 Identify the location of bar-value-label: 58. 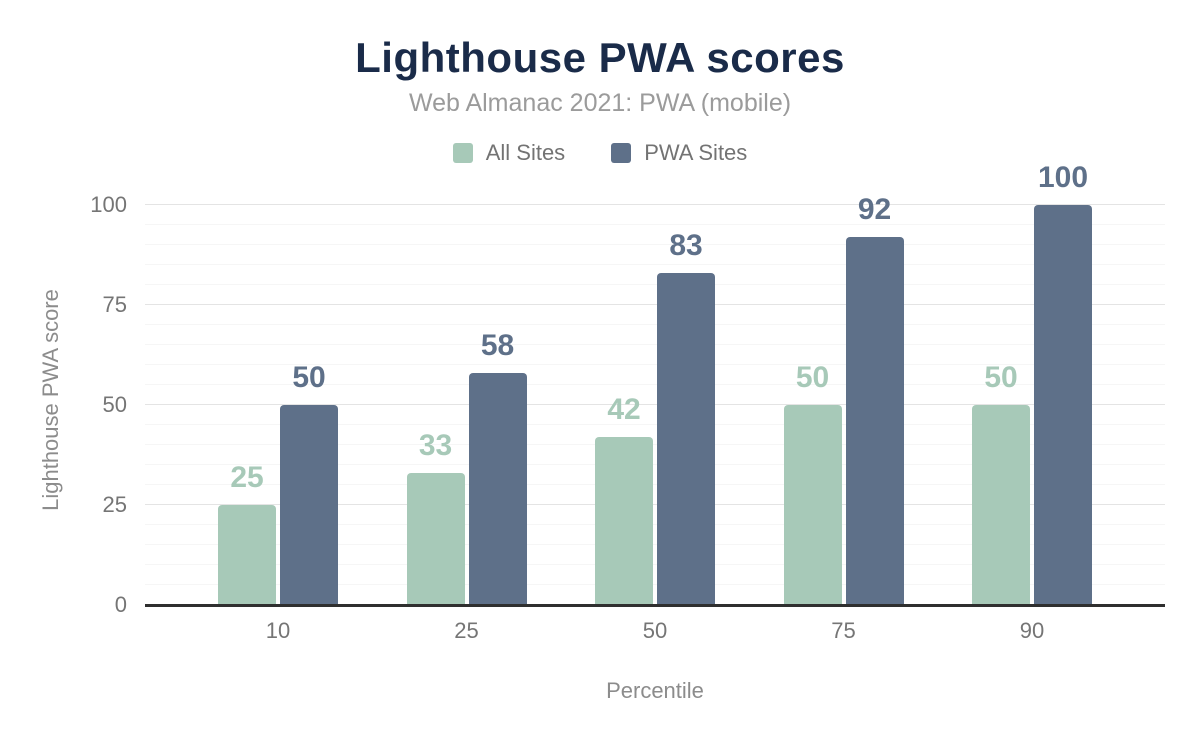
(497, 345).